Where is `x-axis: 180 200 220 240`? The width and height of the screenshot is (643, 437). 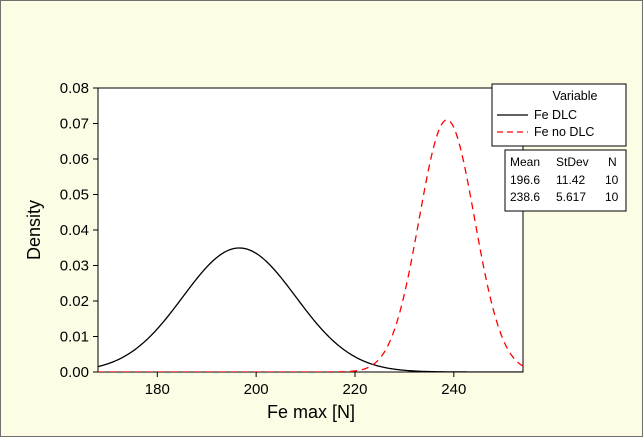 x-axis: 180 200 220 240 is located at coordinates (305, 385).